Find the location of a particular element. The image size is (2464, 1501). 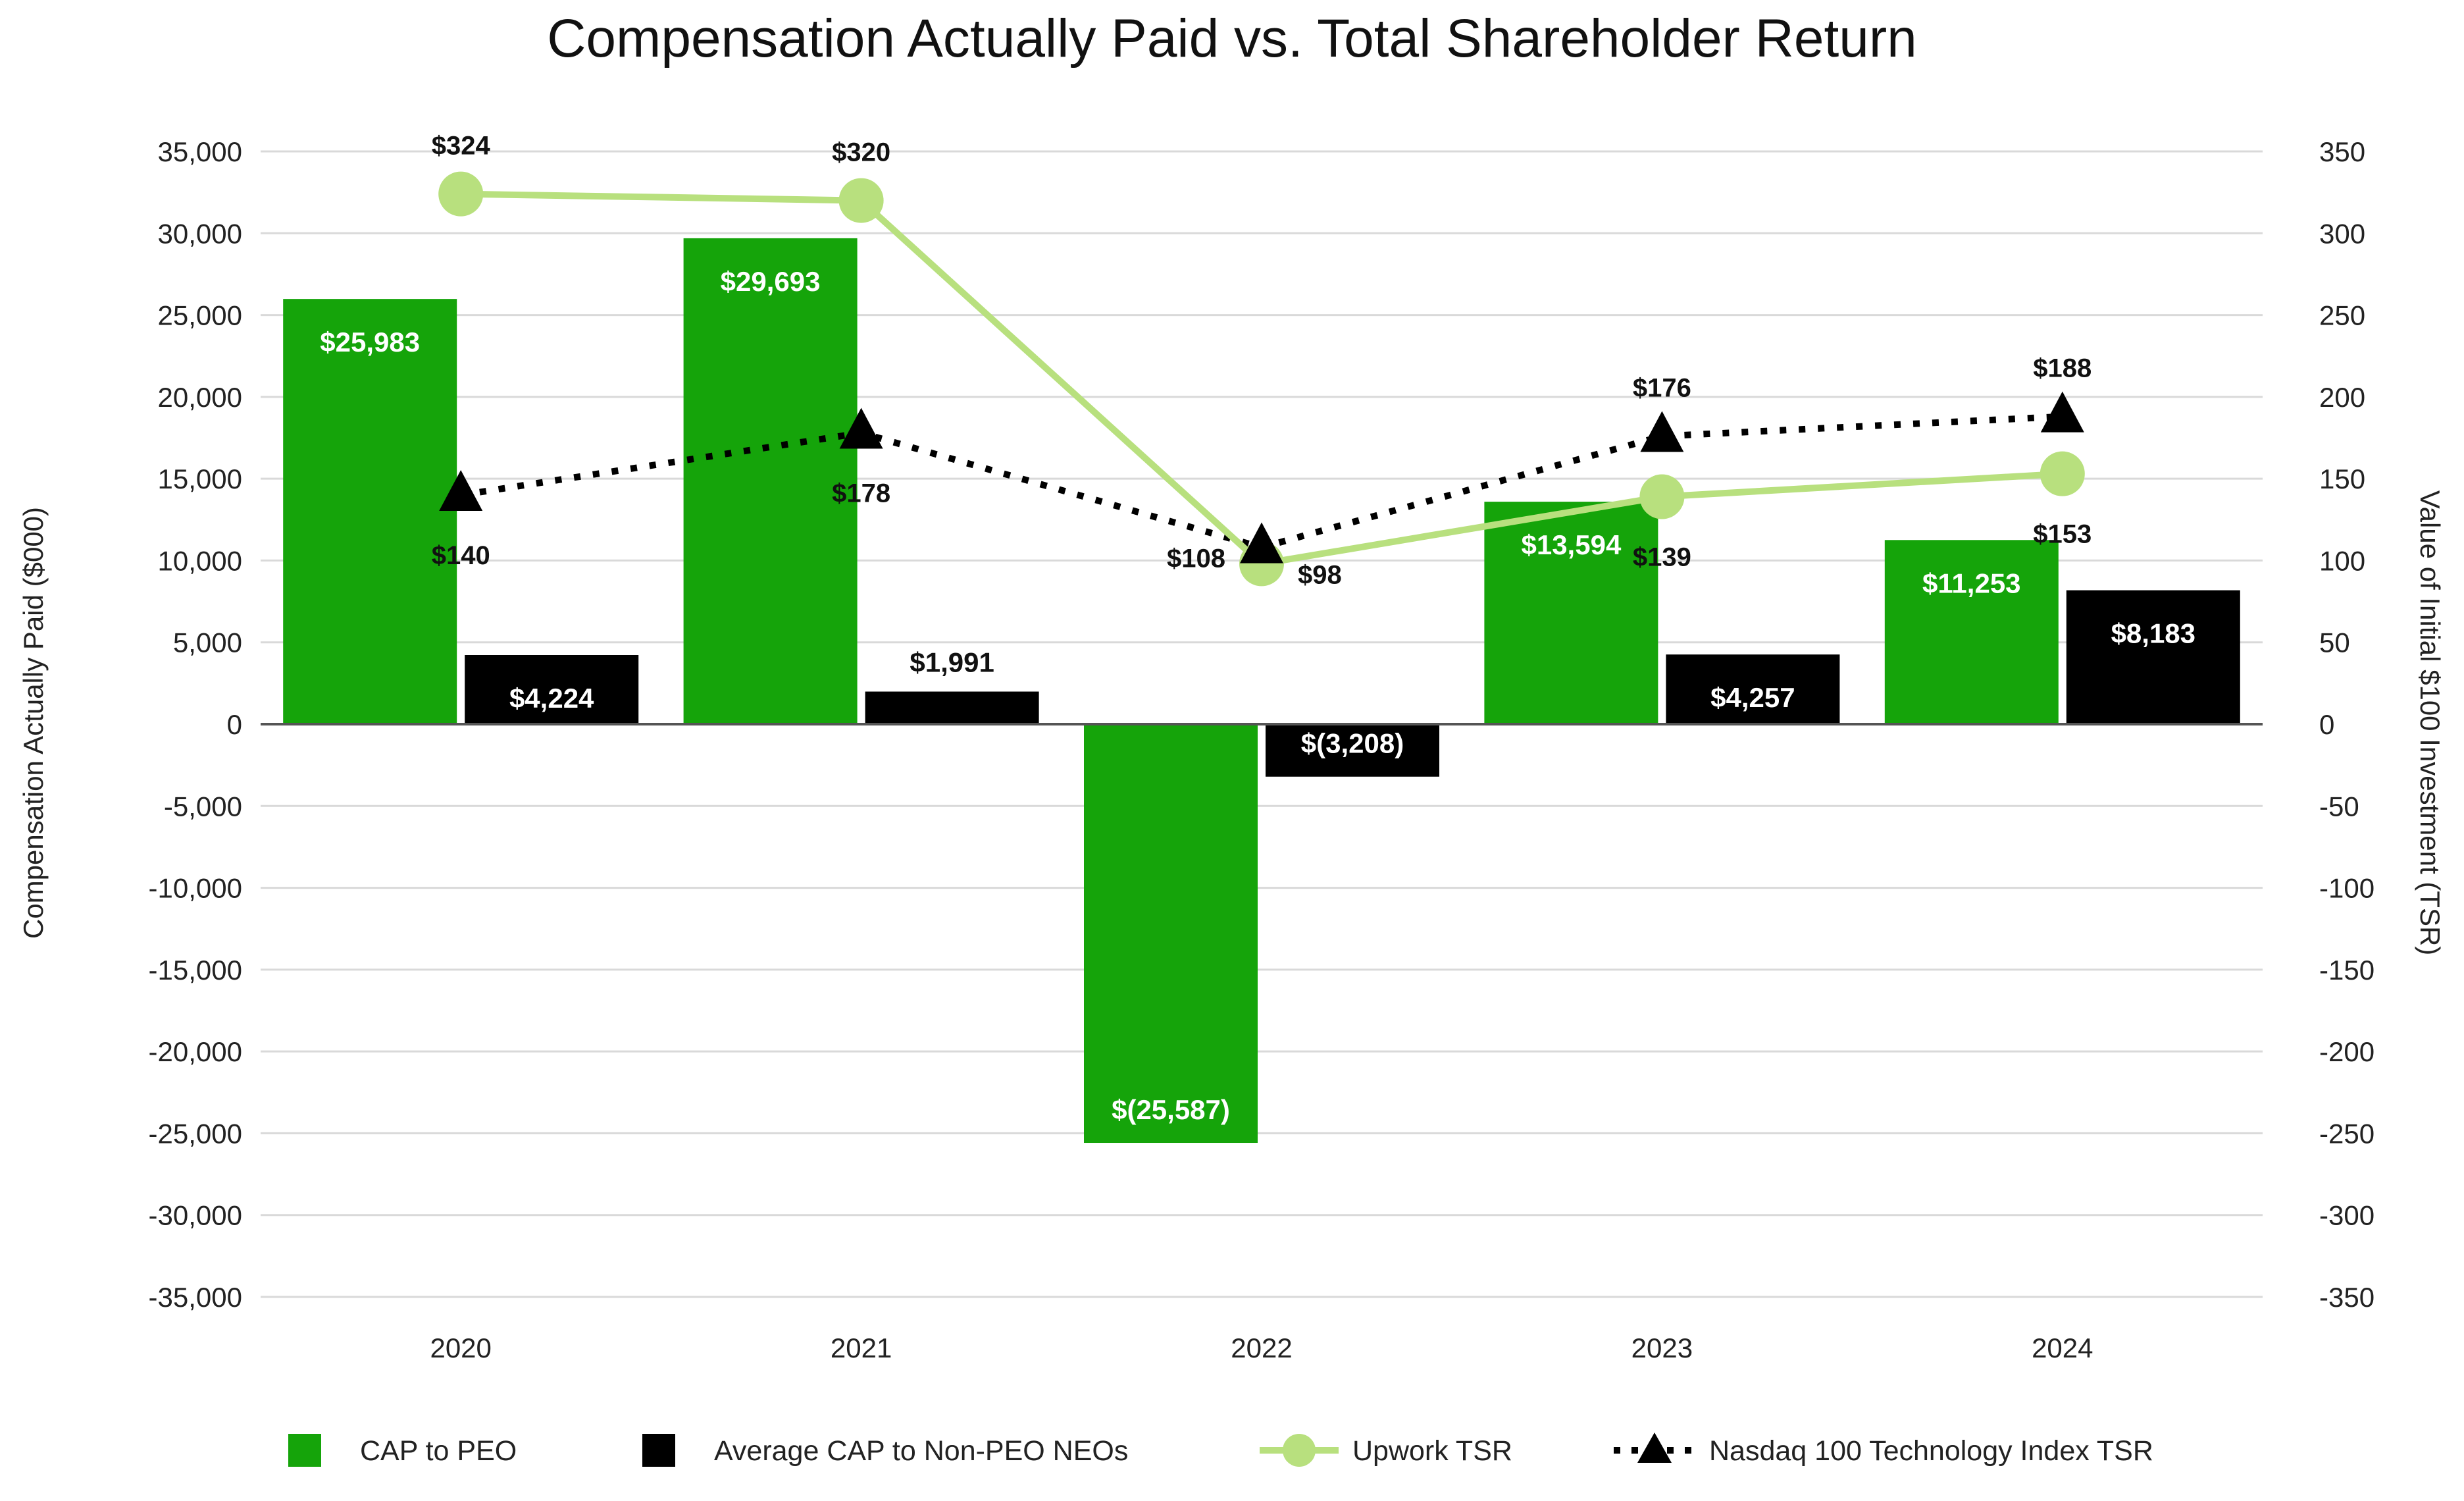

y-axis-right-tick-label: -100 is located at coordinates (2346, 888).